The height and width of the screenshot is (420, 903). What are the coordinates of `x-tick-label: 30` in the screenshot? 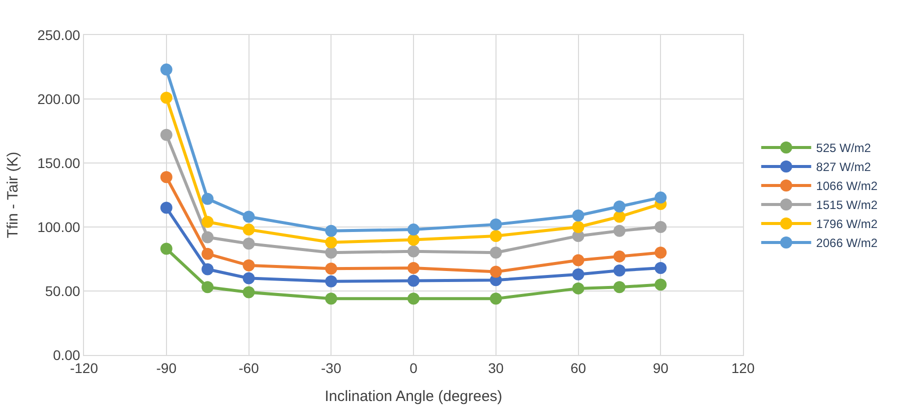 It's located at (496, 368).